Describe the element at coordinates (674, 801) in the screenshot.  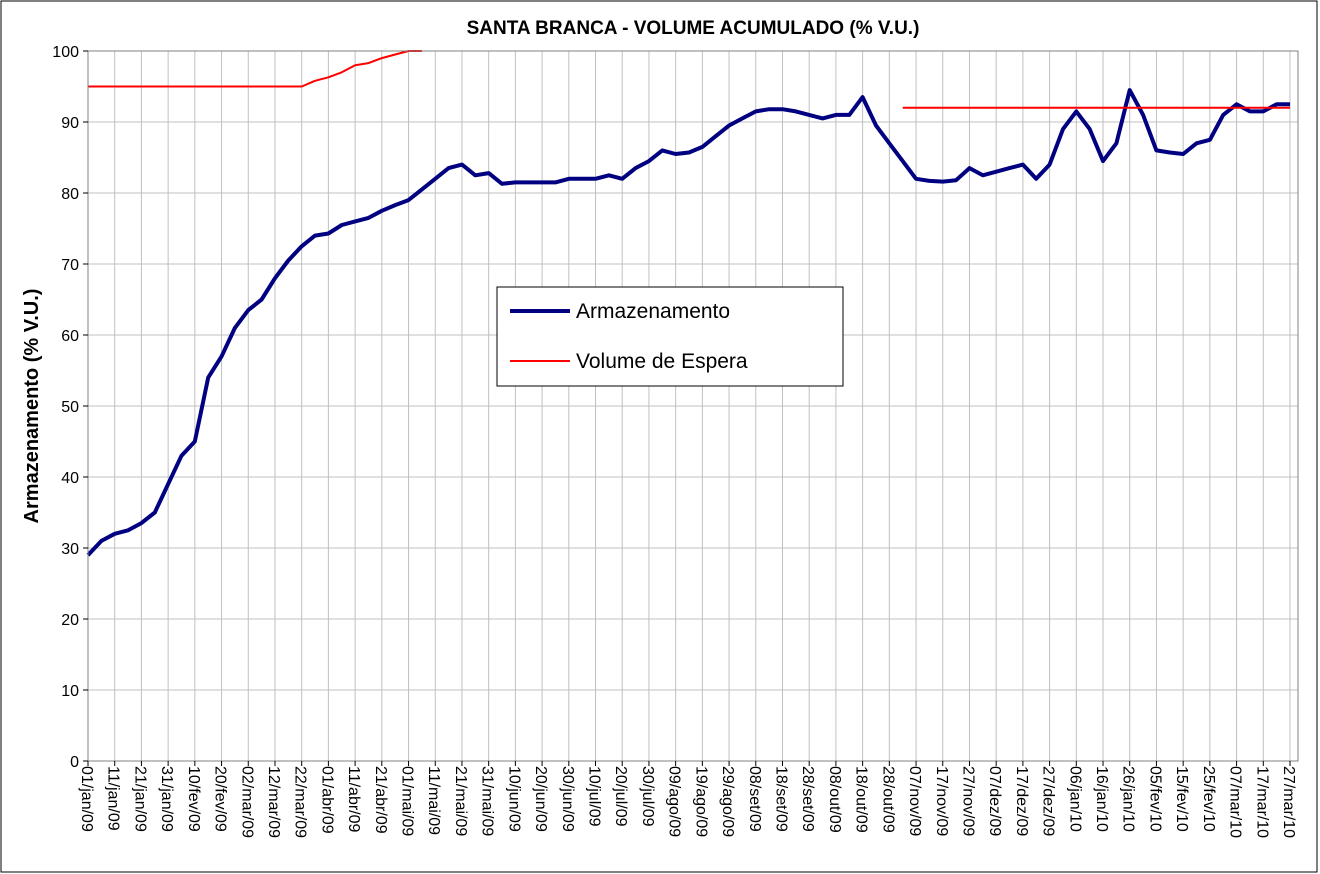
I see `x-tick-label: 09/ago/09` at that location.